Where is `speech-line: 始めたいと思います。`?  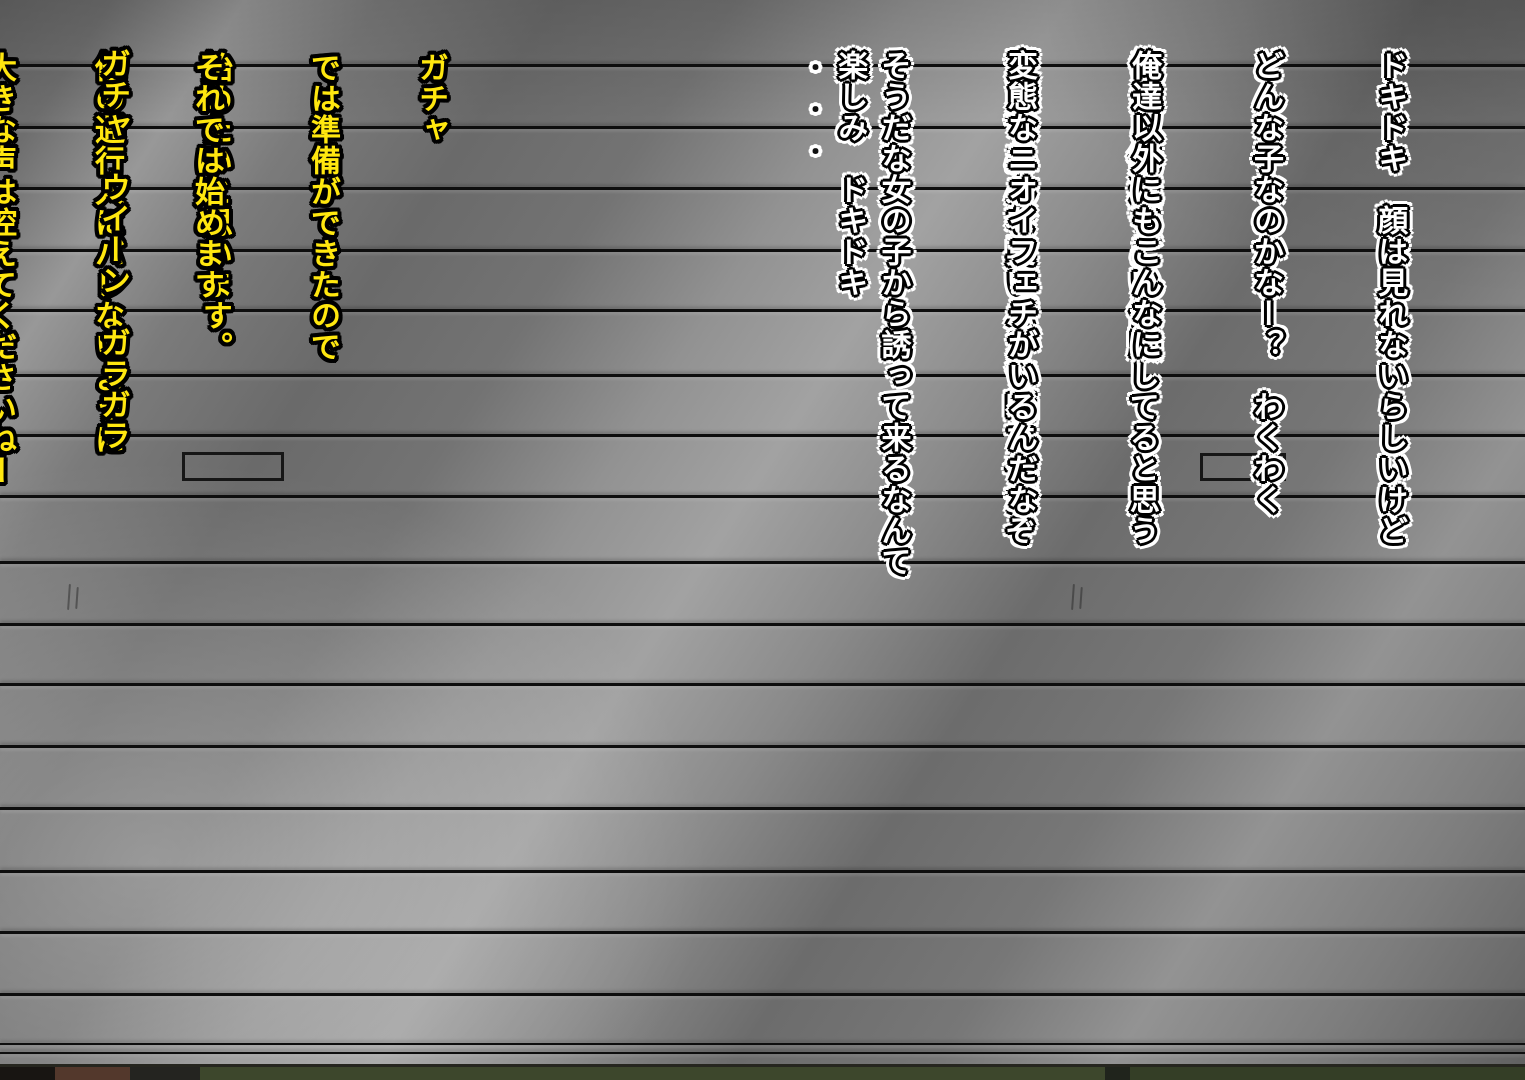
speech-line: 始めたいと思います。 is located at coordinates (214, 207).